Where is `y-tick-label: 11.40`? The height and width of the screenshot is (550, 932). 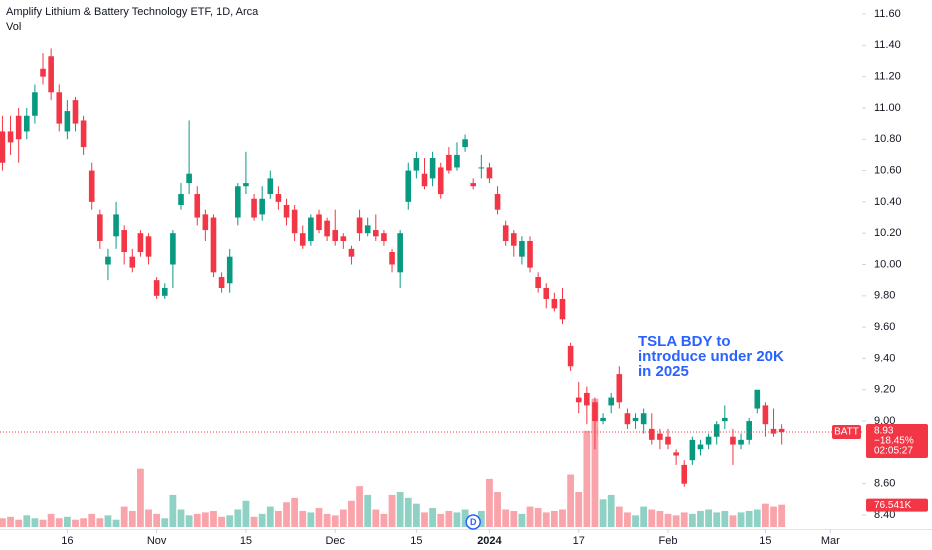
y-tick-label: 11.40 is located at coordinates (887, 45).